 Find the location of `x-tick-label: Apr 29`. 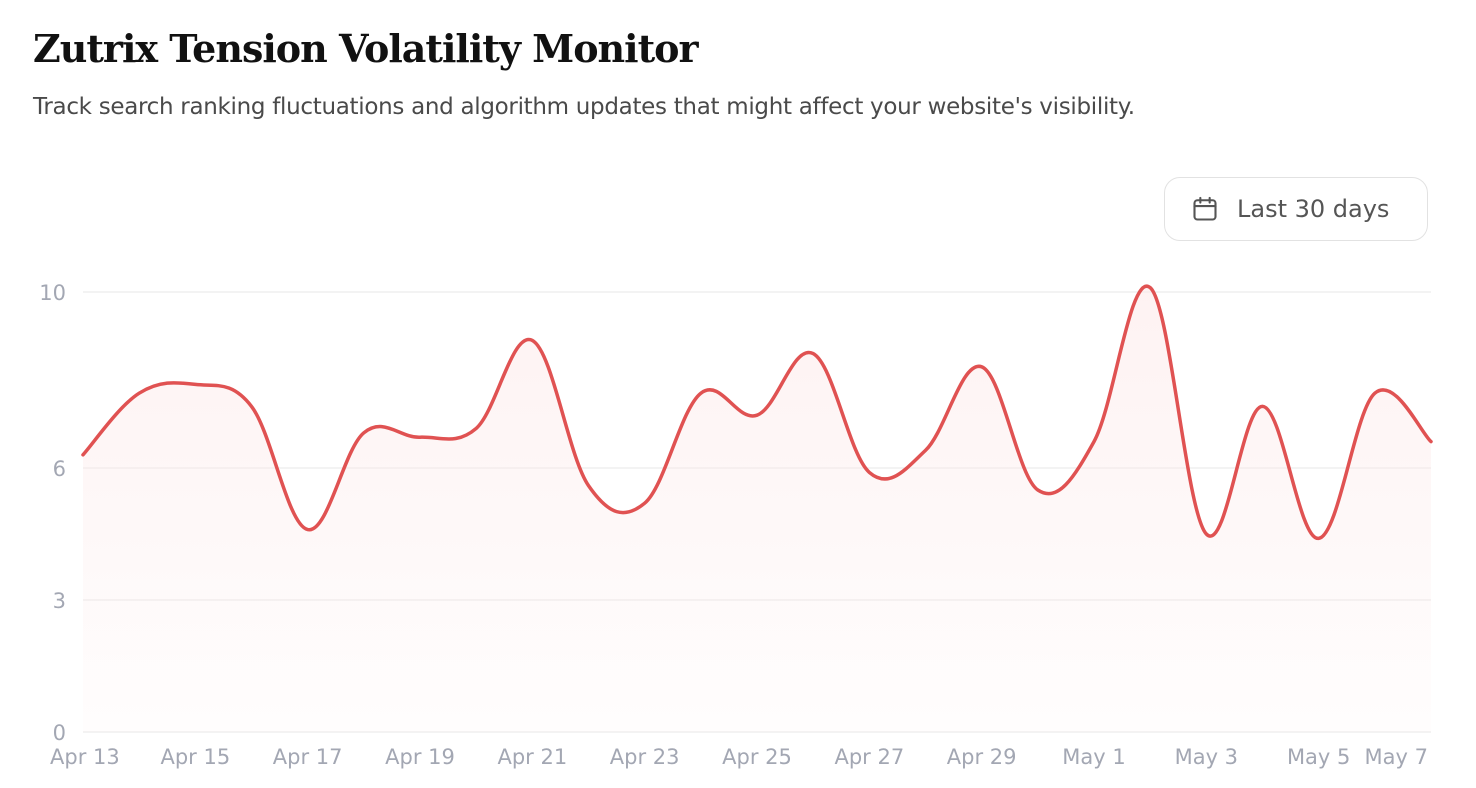

x-tick-label: Apr 29 is located at coordinates (982, 757).